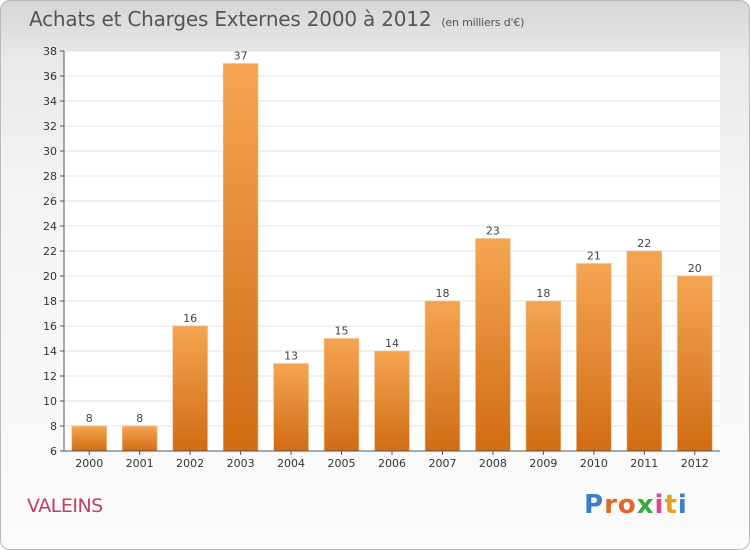  What do you see at coordinates (594, 463) in the screenshot?
I see `x-tick-label: 2010` at bounding box center [594, 463].